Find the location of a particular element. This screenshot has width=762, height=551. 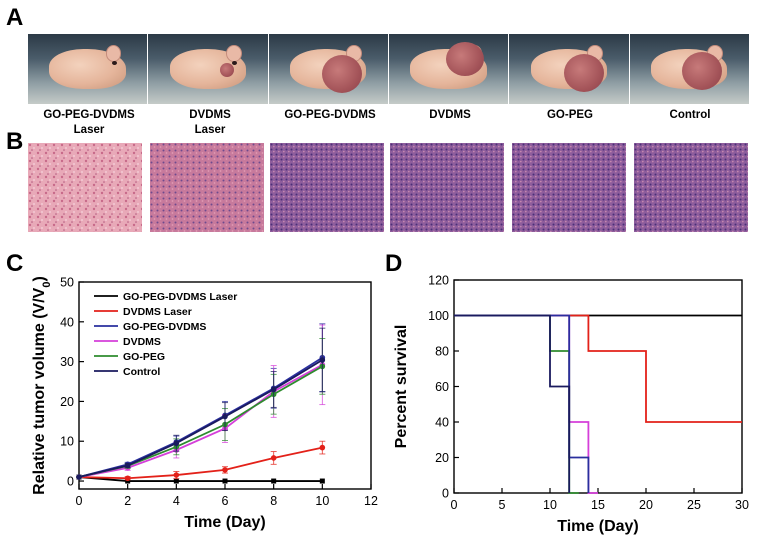

x-tick-label: 15 is located at coordinates (598, 505).